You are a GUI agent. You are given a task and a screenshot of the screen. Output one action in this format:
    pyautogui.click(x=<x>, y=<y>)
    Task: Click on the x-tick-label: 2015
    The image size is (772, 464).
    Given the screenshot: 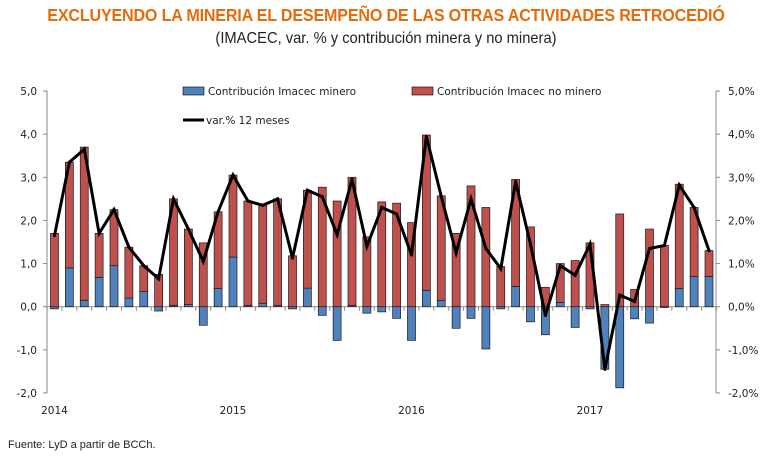 What is the action you would take?
    pyautogui.click(x=233, y=411)
    